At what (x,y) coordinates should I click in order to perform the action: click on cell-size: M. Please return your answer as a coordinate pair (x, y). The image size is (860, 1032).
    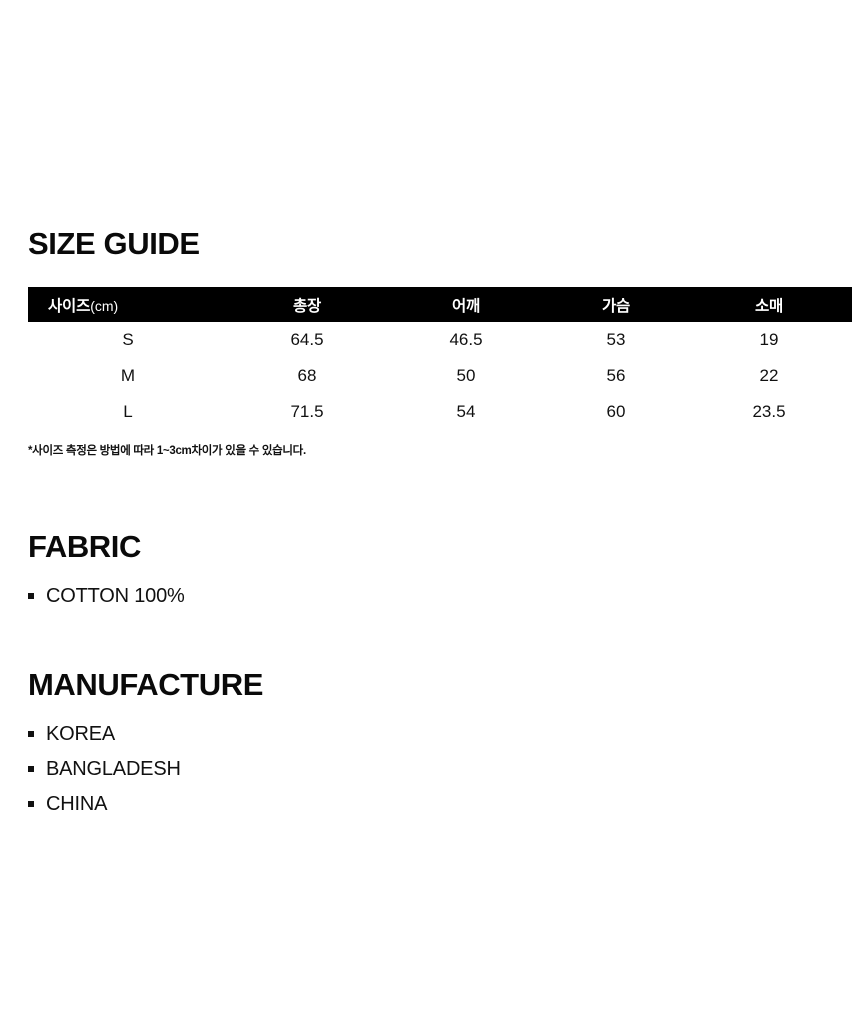
    Looking at the image, I should click on (128, 375).